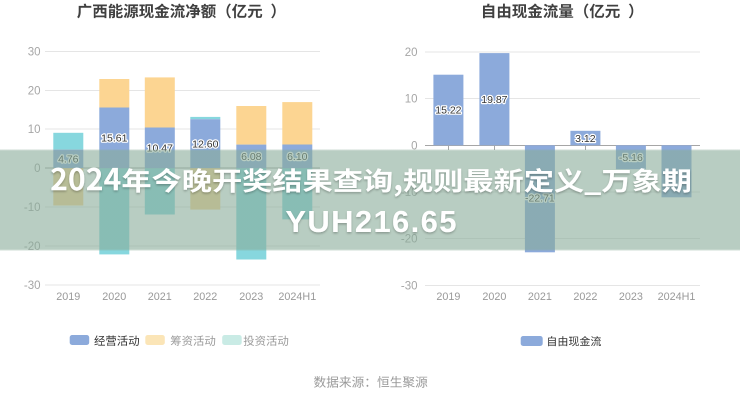 This screenshot has height=400, width=740. What do you see at coordinates (205, 144) in the screenshot?
I see `svg-text: 12.60` at bounding box center [205, 144].